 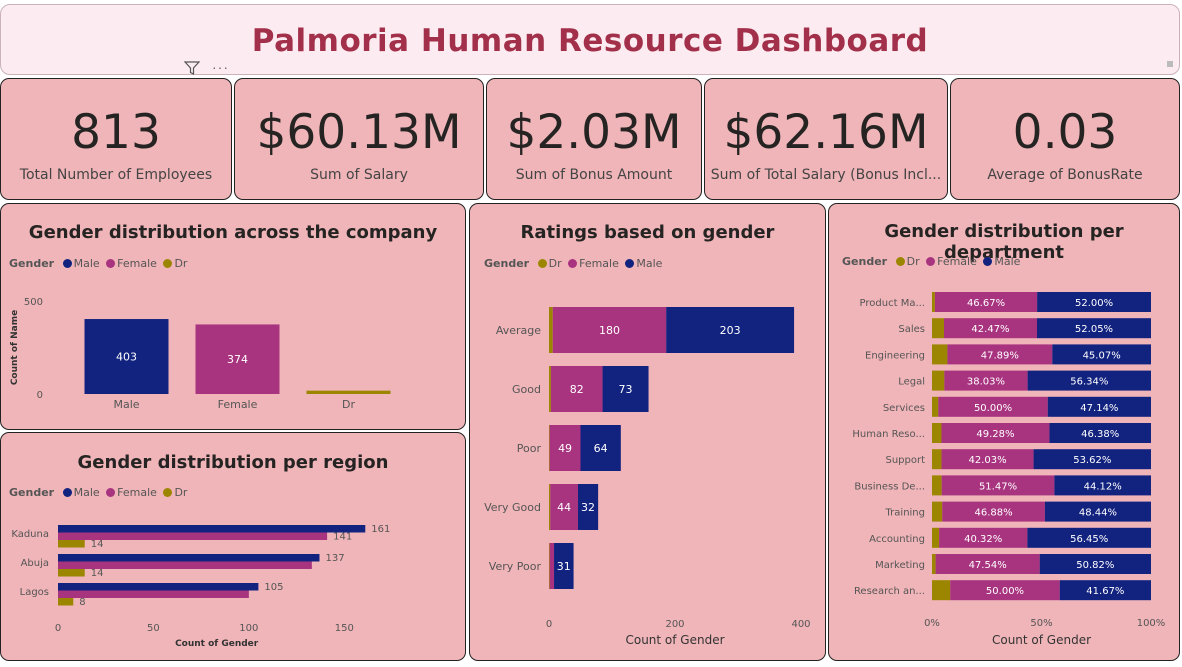 I want to click on data-label: 48.44%, so click(x=1098, y=513).